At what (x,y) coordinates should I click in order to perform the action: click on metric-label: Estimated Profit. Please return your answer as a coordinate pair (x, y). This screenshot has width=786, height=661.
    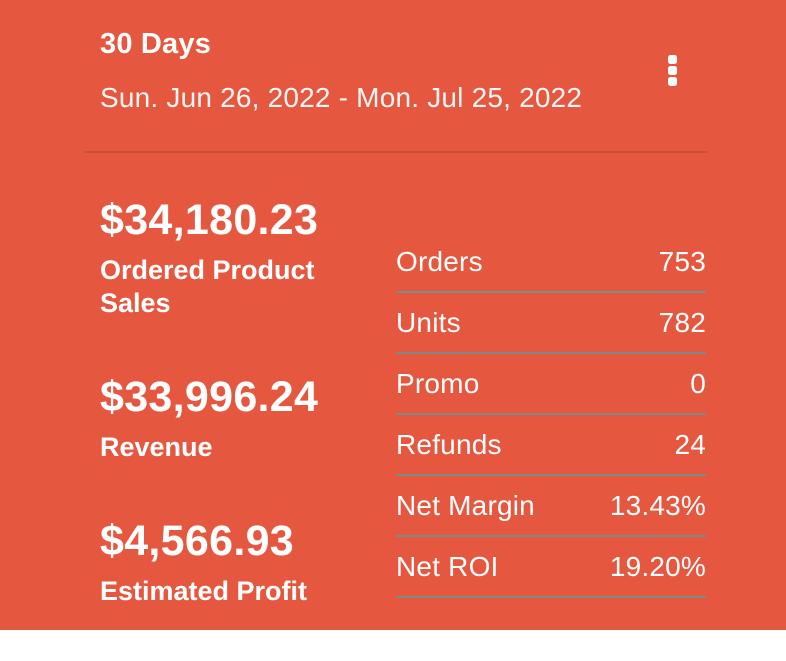
    Looking at the image, I should click on (204, 591).